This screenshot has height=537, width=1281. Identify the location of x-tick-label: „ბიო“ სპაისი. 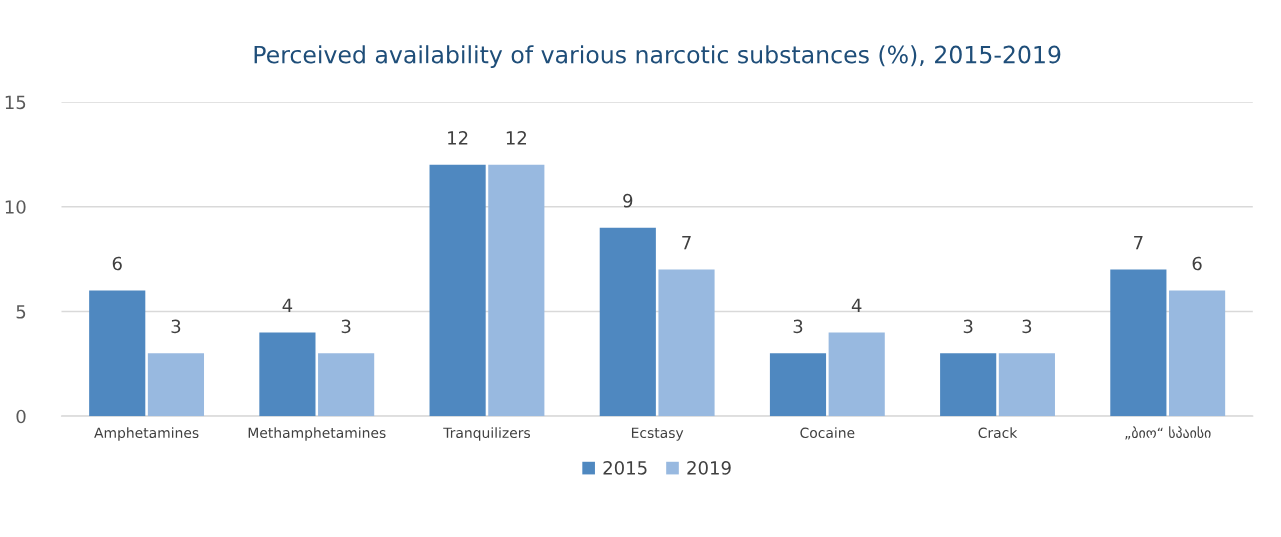
(1168, 433).